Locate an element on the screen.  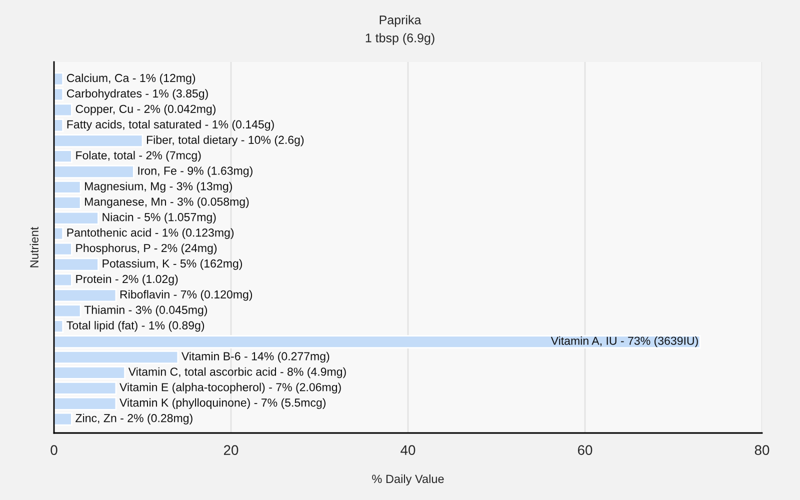
y-tick-label: Fiber, total dietary - 10% (2.6g) is located at coordinates (225, 140).